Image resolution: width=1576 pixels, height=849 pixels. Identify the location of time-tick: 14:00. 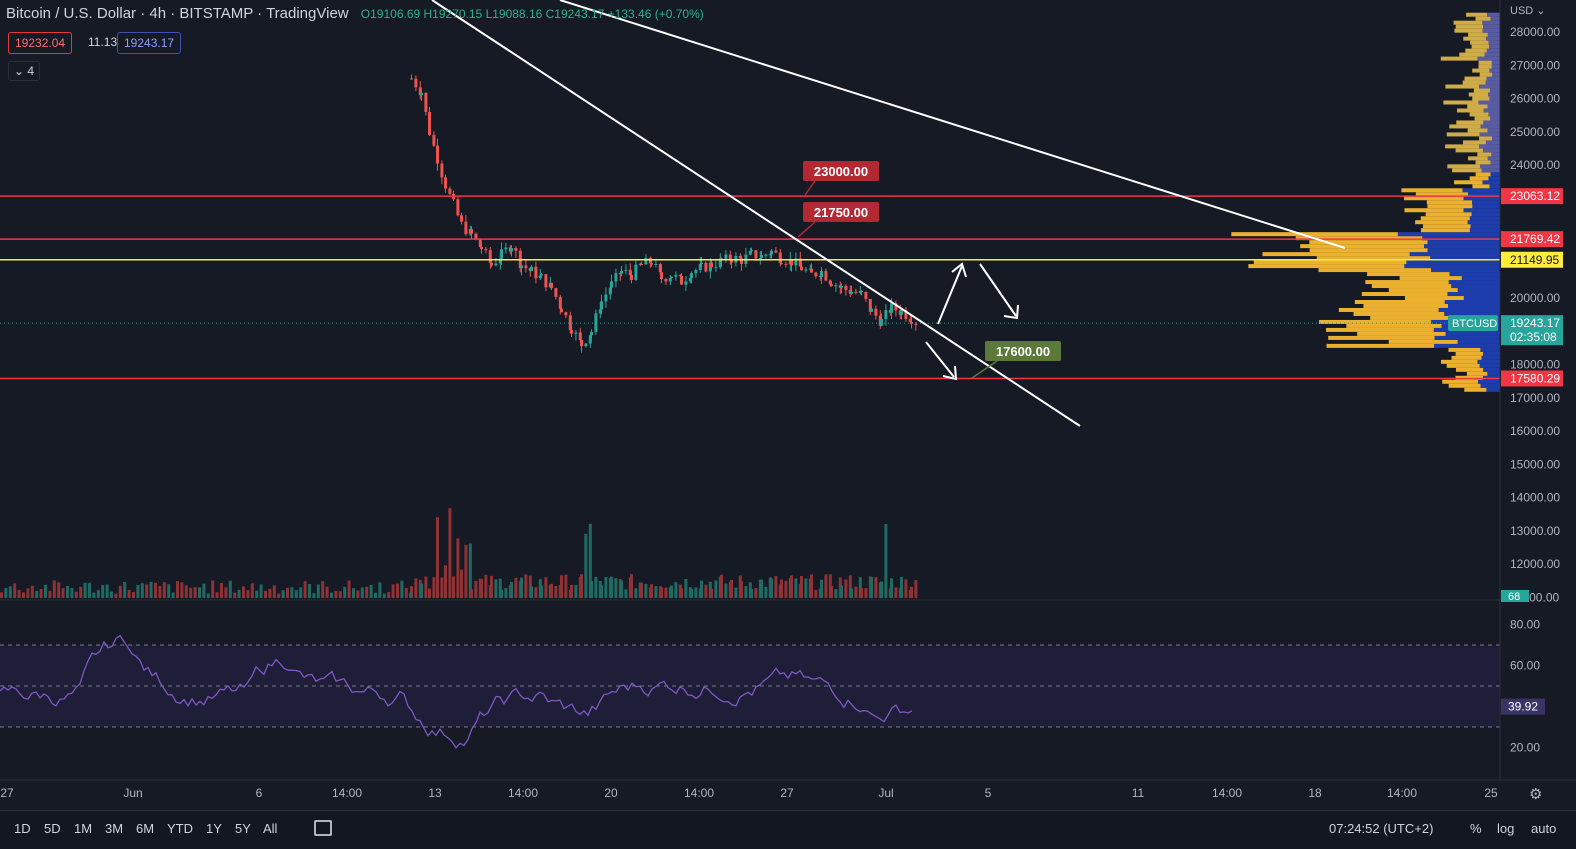
(347, 793).